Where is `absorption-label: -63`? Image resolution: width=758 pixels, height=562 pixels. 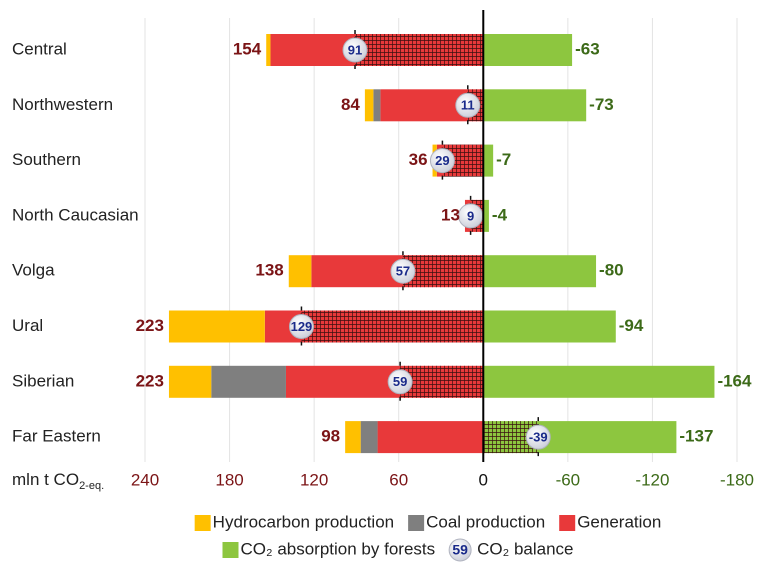
absorption-label: -63 is located at coordinates (587, 48).